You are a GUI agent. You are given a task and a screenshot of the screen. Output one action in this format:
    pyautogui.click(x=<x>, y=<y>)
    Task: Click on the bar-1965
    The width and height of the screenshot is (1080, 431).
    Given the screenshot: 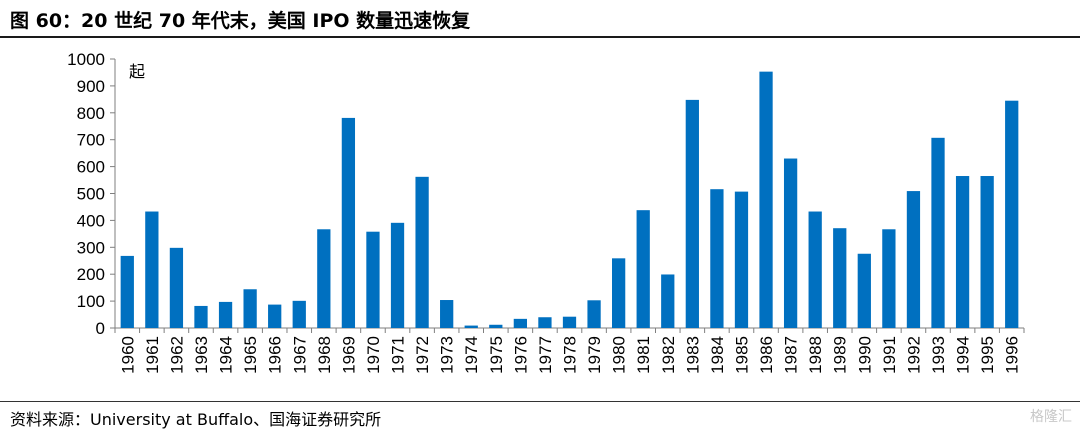 What is the action you would take?
    pyautogui.click(x=250, y=308)
    